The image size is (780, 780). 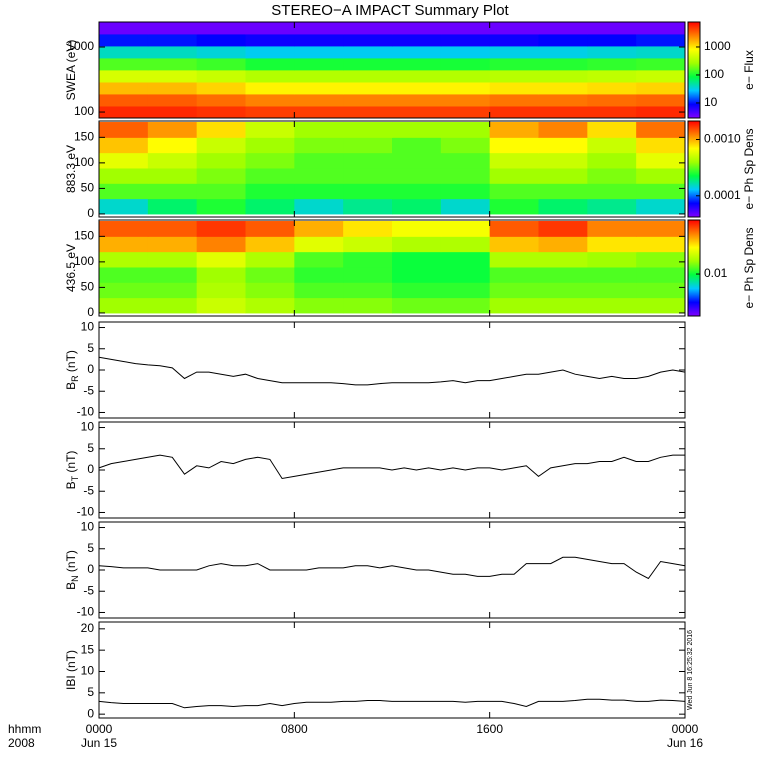 What do you see at coordinates (71, 70) in the screenshot?
I see `y-axis-label: SWEA (eV)` at bounding box center [71, 70].